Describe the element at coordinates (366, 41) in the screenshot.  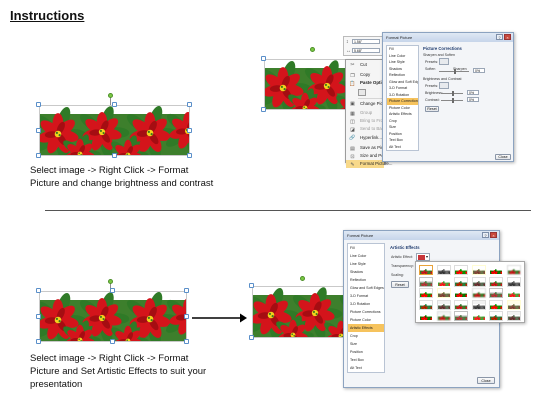
I see `height-field: 1.56"` at that location.